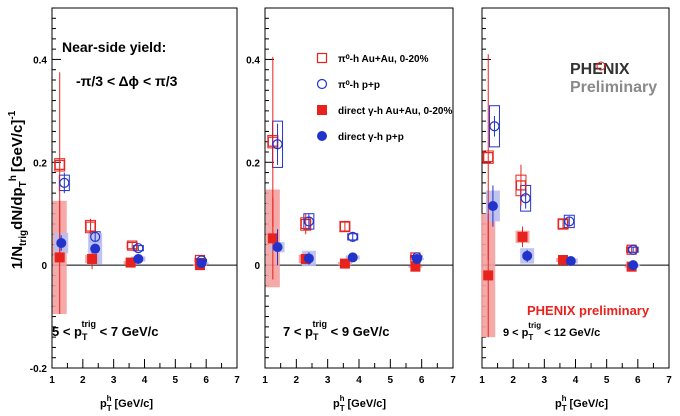  Describe the element at coordinates (359, 403) in the screenshot. I see `x-axis-label-2: pTh [GeV/c]` at that location.